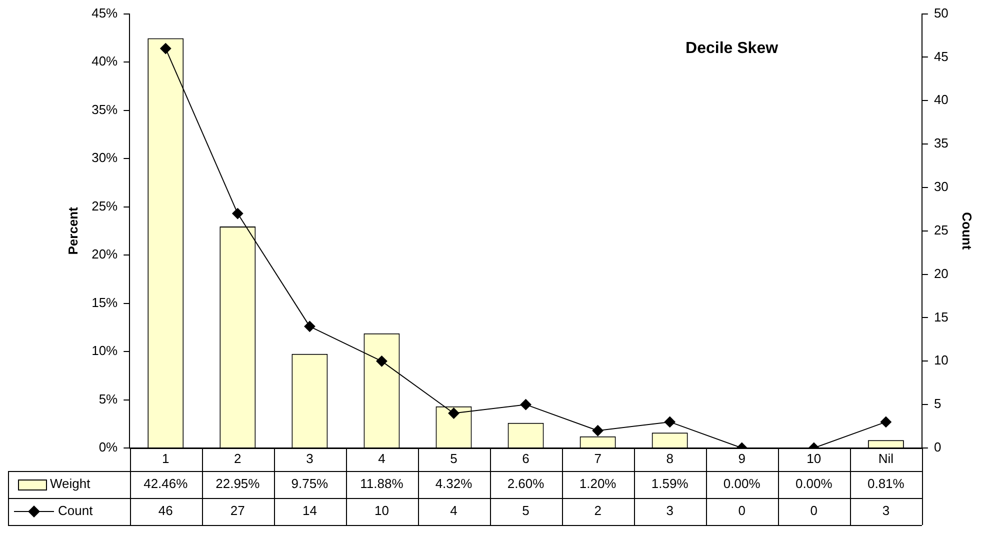 The width and height of the screenshot is (986, 537). What do you see at coordinates (310, 484) in the screenshot?
I see `data-label: 9.75%` at bounding box center [310, 484].